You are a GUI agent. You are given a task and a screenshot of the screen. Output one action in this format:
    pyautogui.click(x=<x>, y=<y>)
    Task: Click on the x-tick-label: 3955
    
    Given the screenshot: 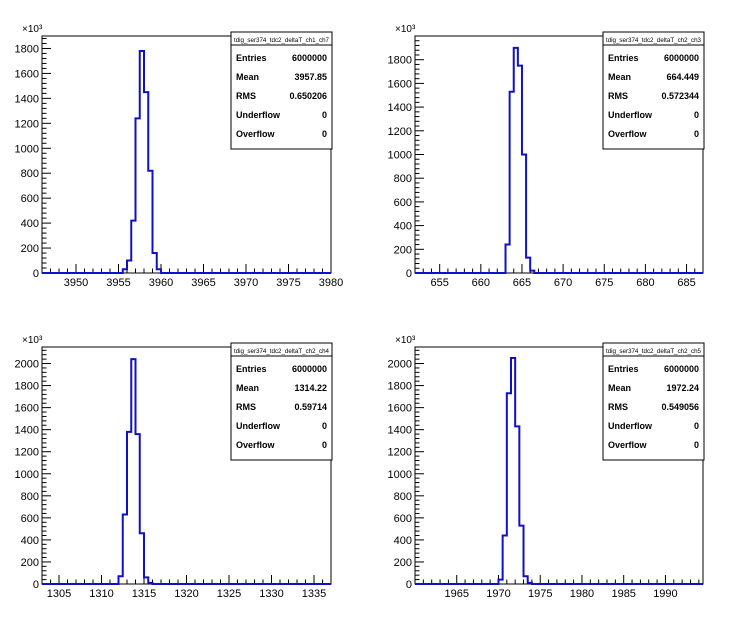 What is the action you would take?
    pyautogui.click(x=118, y=283)
    